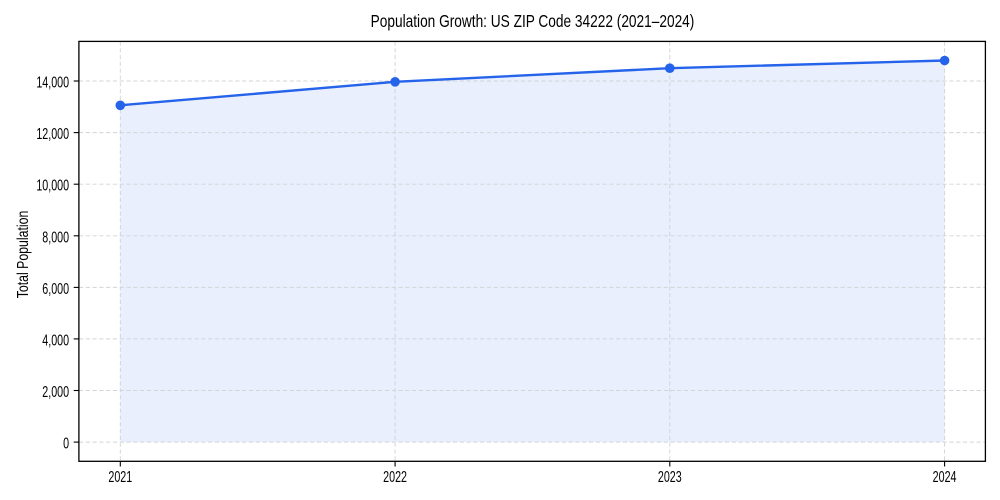  Describe the element at coordinates (24, 255) in the screenshot. I see `svg-text: Total Population` at that location.